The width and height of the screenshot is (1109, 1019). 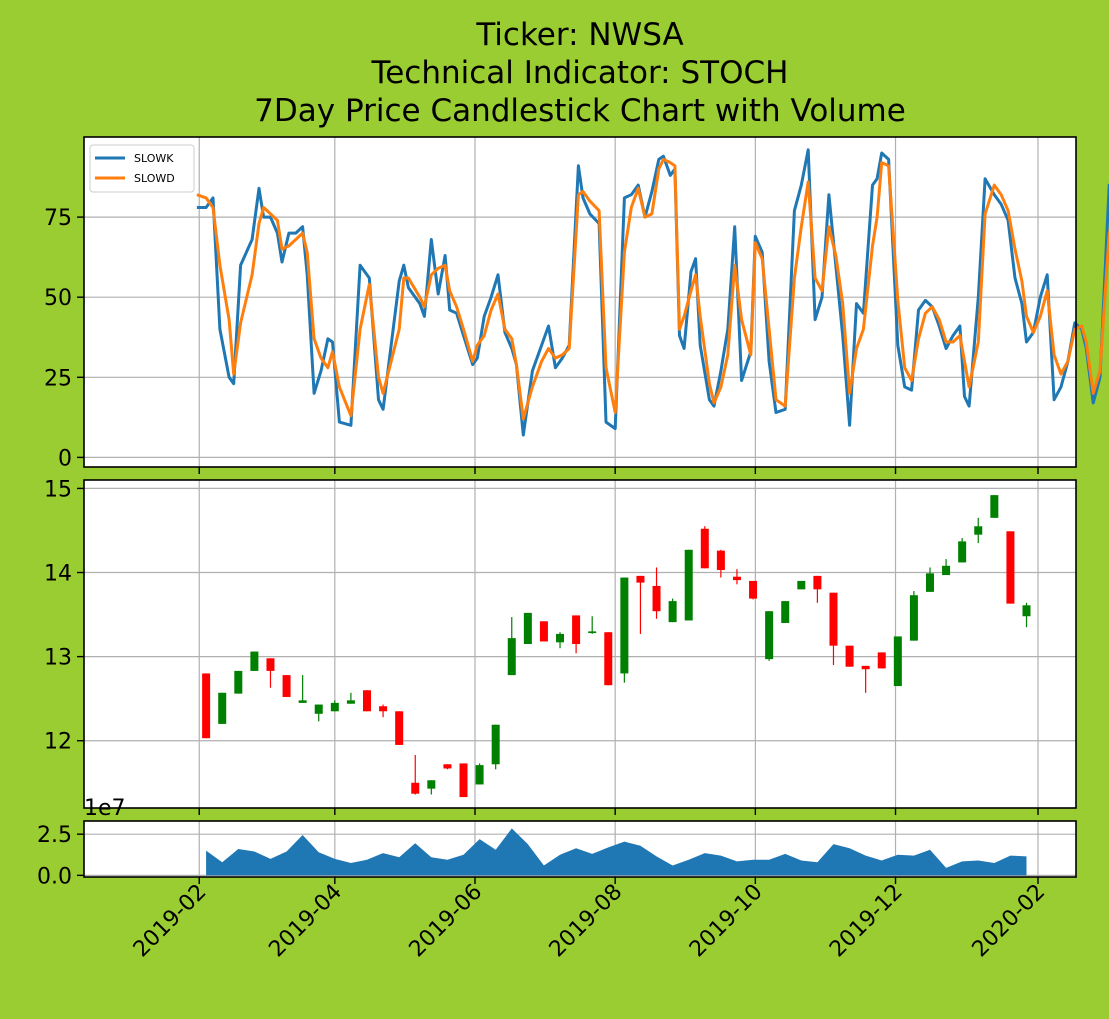 What do you see at coordinates (58, 742) in the screenshot?
I see `price-ytick-label-0: 12` at bounding box center [58, 742].